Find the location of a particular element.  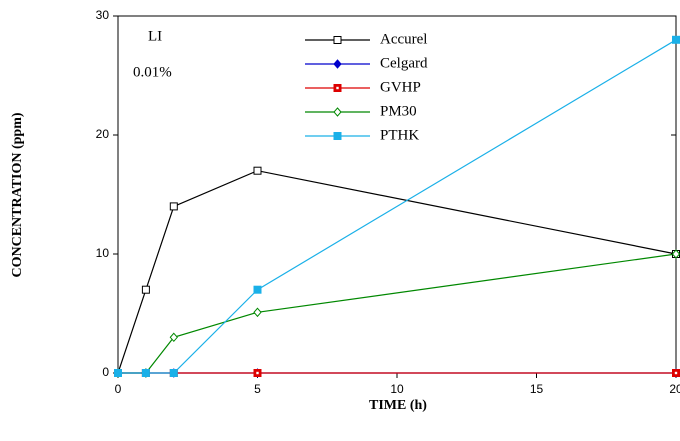

x-axis-label: TIME (h) is located at coordinates (398, 405).